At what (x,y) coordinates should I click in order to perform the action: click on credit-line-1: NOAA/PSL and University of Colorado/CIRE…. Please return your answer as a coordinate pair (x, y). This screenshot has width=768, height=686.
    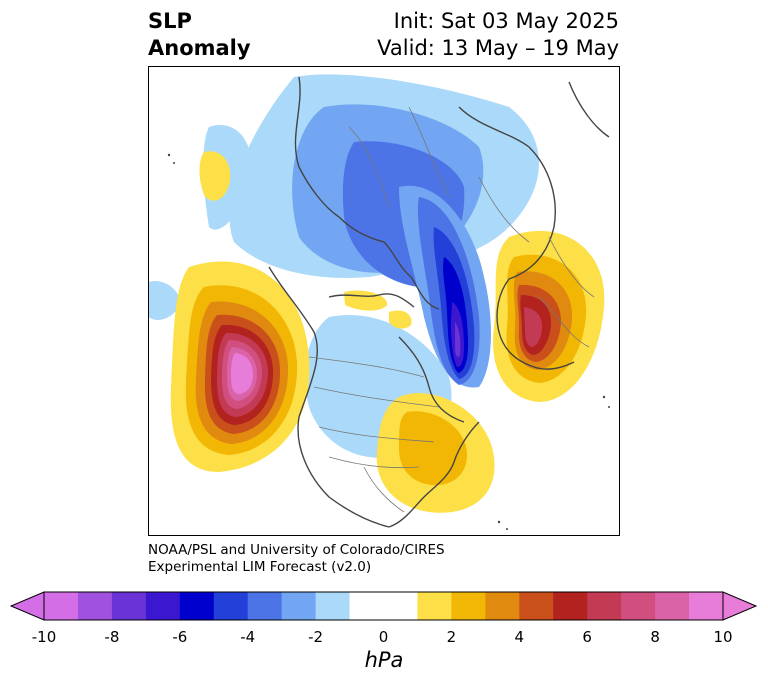
    Looking at the image, I should click on (296, 550).